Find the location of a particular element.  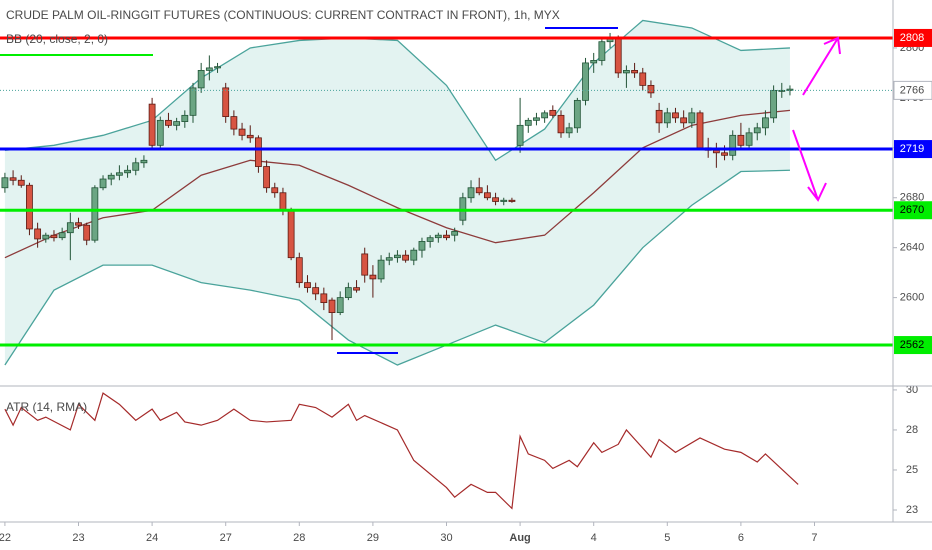

x-tick-label: 24 is located at coordinates (152, 538).